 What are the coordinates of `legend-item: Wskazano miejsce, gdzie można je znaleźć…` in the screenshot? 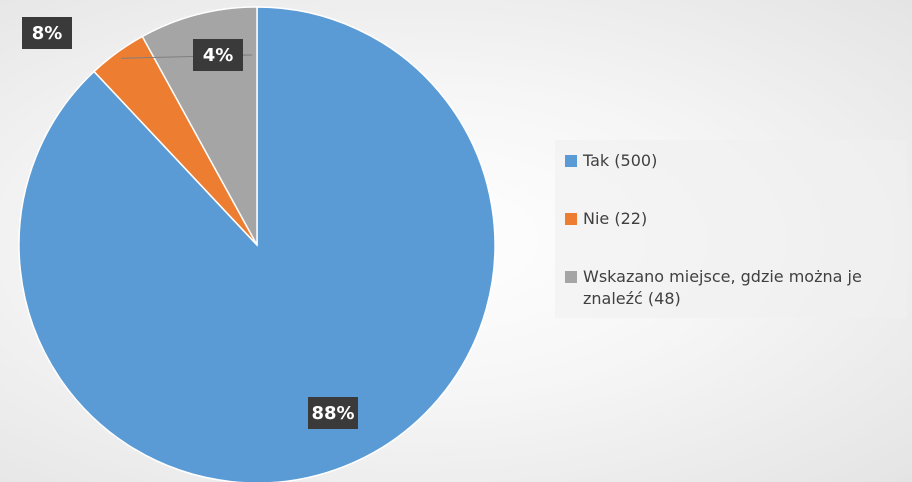 It's located at (731, 288).